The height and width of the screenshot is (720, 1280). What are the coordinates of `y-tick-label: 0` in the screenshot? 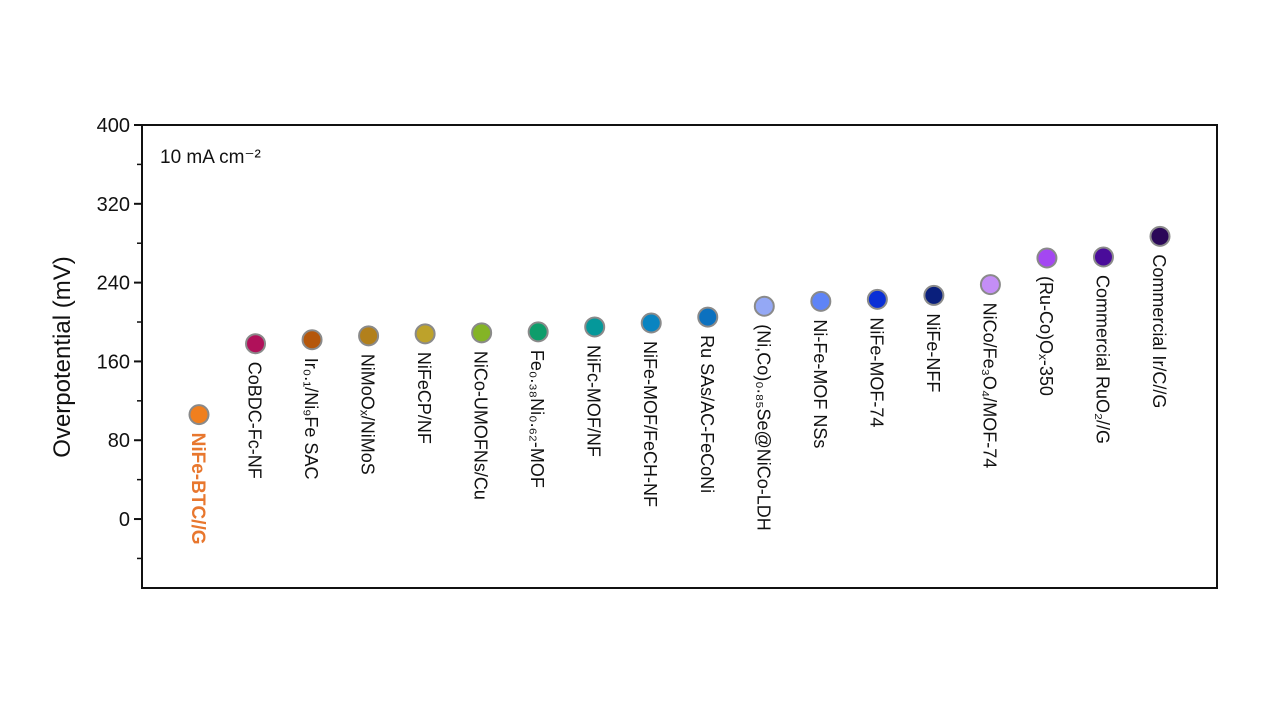 It's located at (124, 520).